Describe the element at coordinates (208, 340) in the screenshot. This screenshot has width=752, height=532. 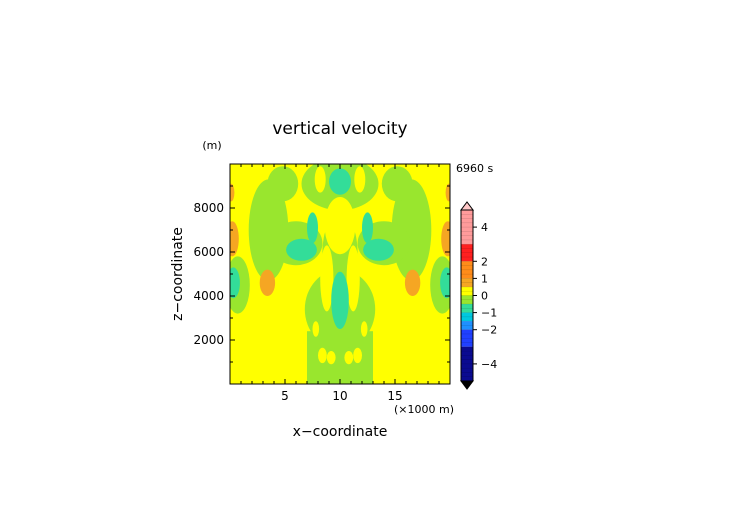
I see `y-tick-label: 2000` at that location.